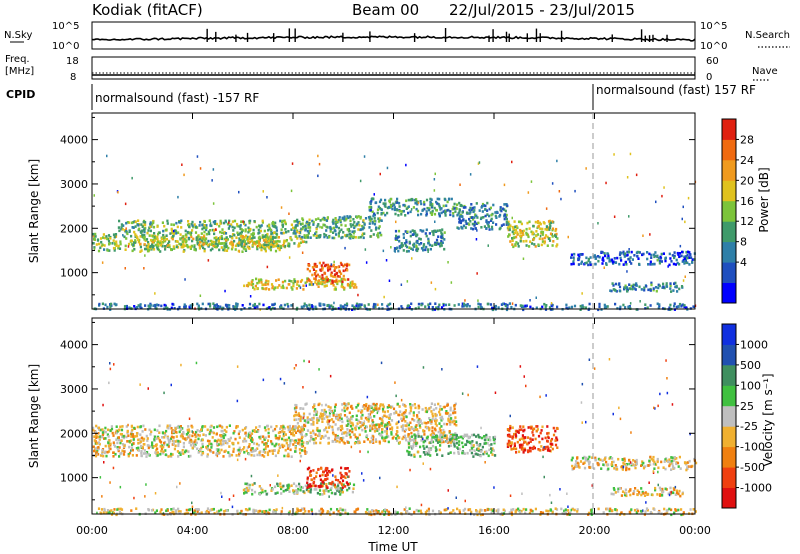  What do you see at coordinates (765, 71) in the screenshot?
I see `nave-label: Nave` at bounding box center [765, 71].